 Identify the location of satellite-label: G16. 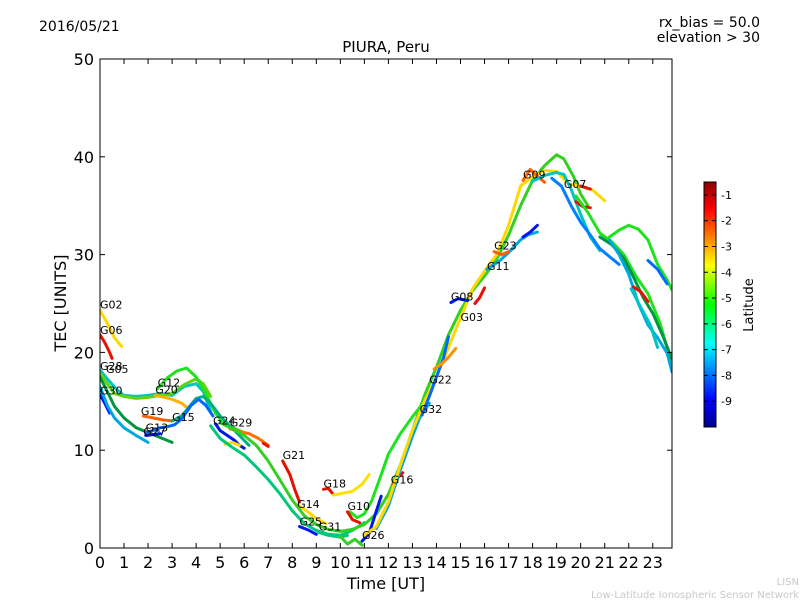
(402, 479).